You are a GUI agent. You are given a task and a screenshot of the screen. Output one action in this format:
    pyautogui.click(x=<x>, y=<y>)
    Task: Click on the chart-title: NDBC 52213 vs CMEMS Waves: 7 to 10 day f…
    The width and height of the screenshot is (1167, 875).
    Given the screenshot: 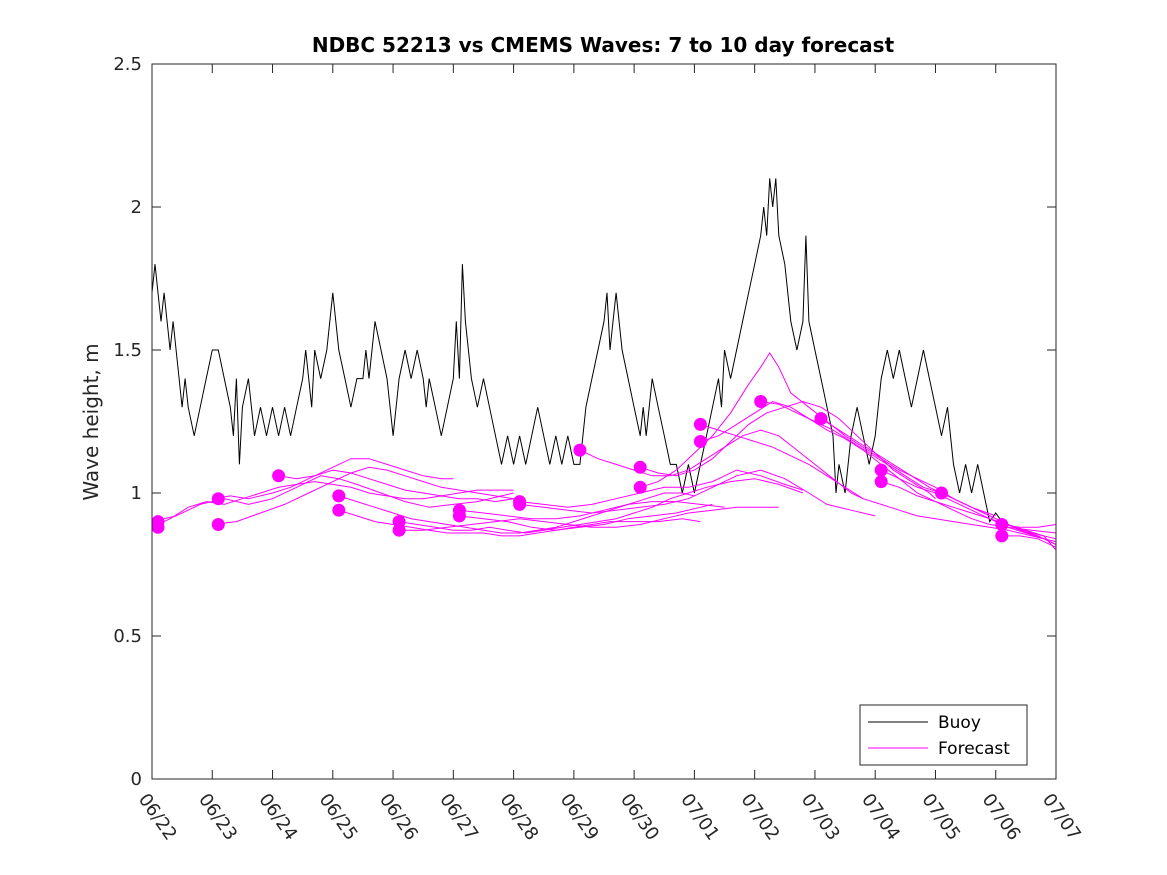 What is the action you would take?
    pyautogui.click(x=603, y=45)
    